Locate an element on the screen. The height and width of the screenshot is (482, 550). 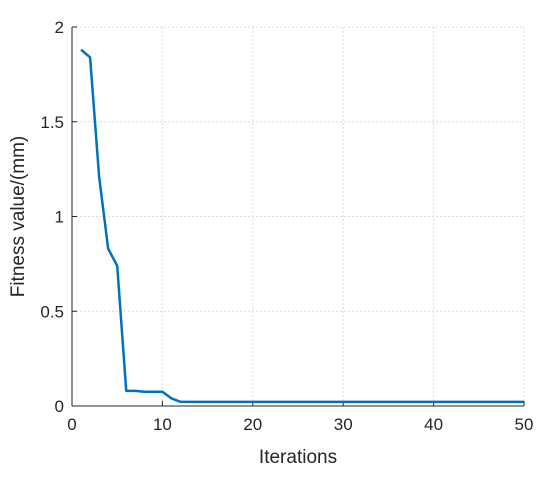
x-tick-label: 30 is located at coordinates (343, 424).